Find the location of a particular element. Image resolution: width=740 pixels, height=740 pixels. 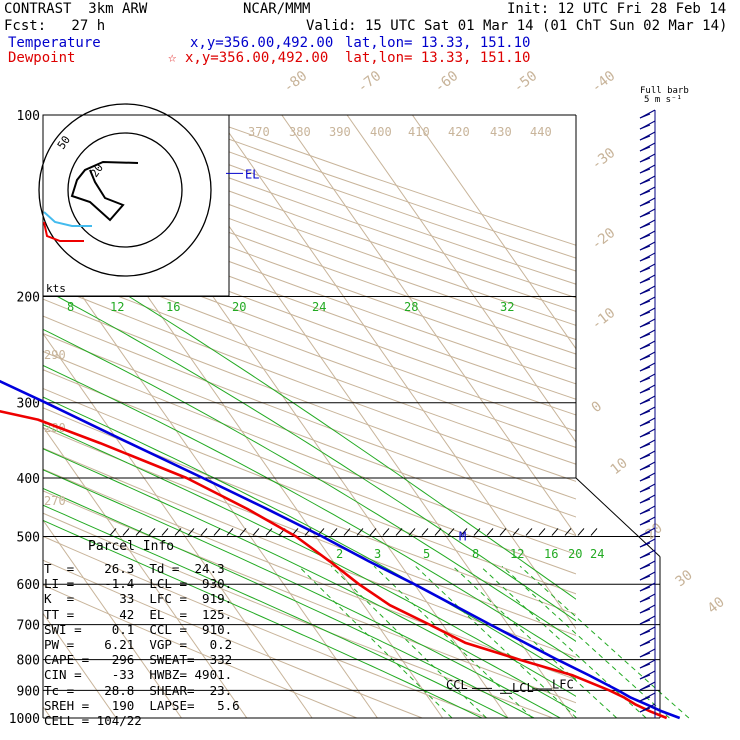

wind-barbs is located at coordinates (647, 413).